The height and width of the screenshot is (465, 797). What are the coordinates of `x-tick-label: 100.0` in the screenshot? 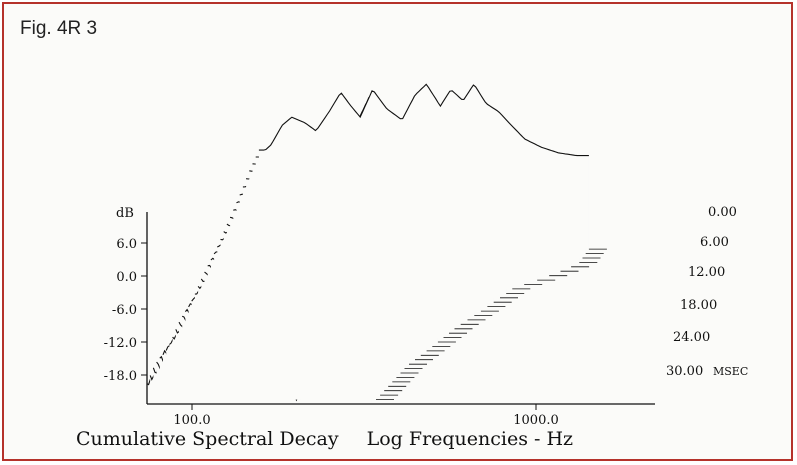 It's located at (191, 420).